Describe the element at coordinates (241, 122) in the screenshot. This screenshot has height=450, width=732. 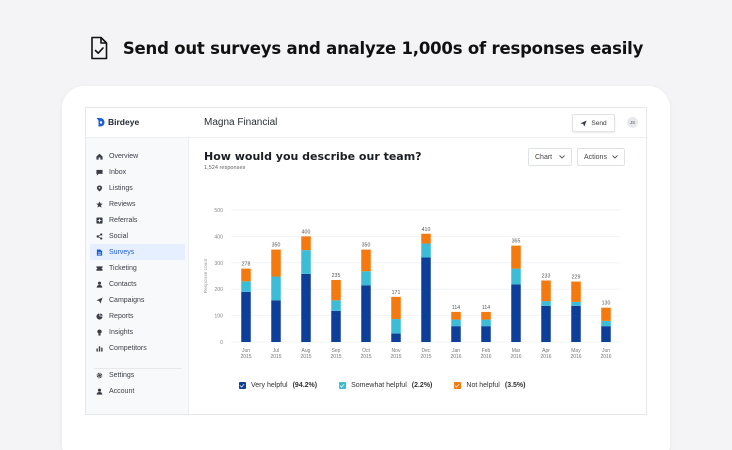
I see `account-name: Magna Financial` at that location.